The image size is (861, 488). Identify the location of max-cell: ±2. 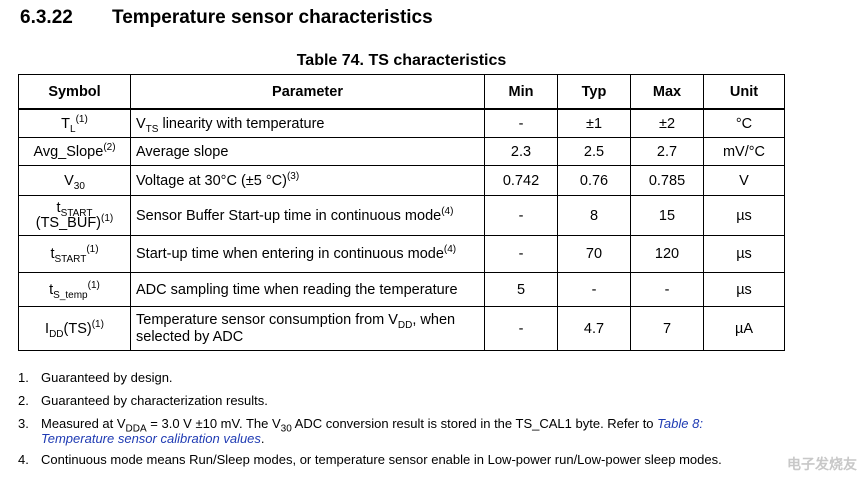
(667, 123).